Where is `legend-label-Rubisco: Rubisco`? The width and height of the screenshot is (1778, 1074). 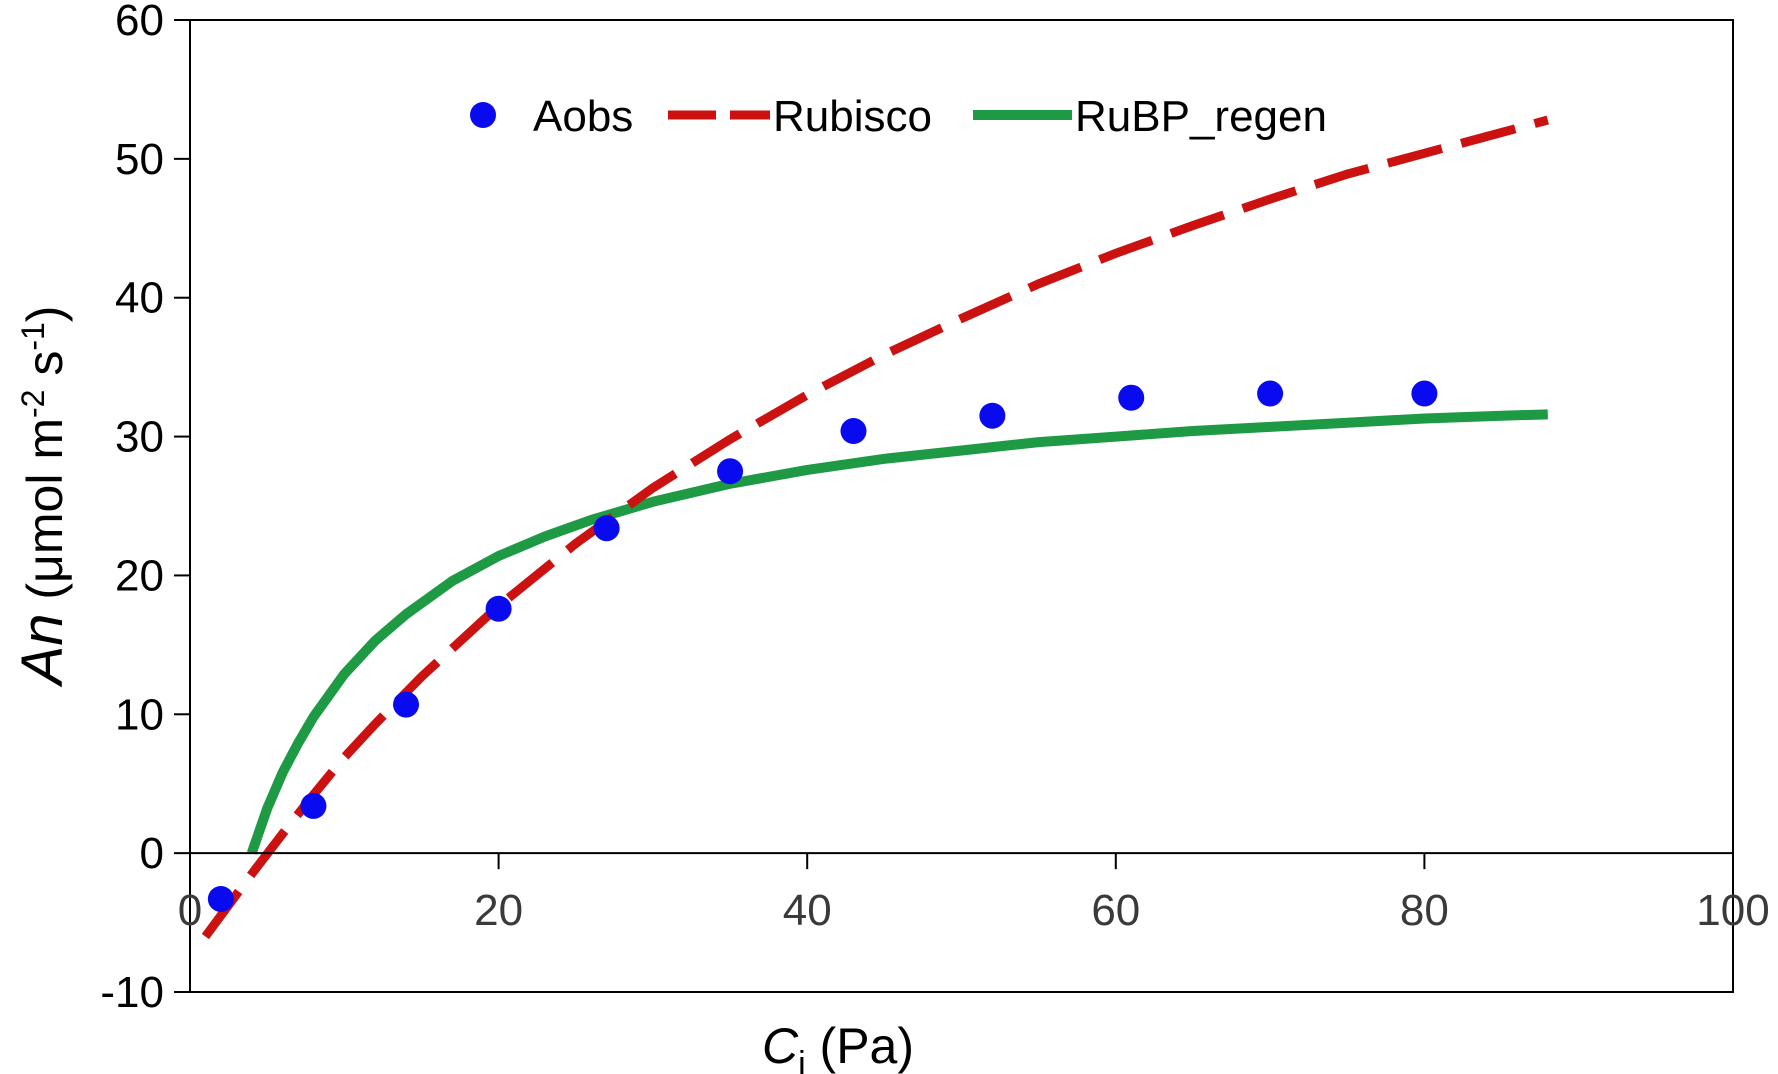
legend-label-Rubisco: Rubisco is located at coordinates (852, 116).